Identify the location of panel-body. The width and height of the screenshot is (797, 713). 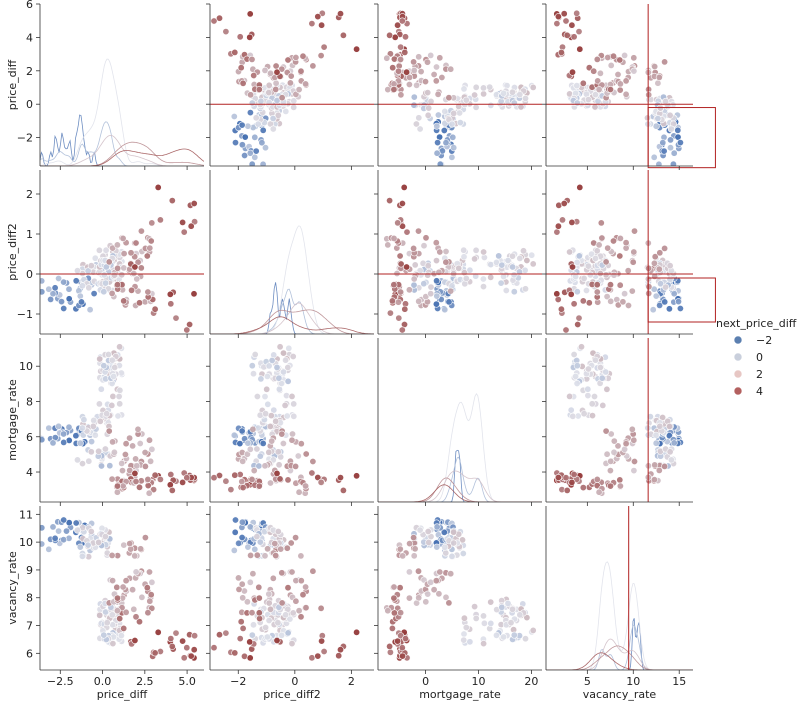
(460, 258).